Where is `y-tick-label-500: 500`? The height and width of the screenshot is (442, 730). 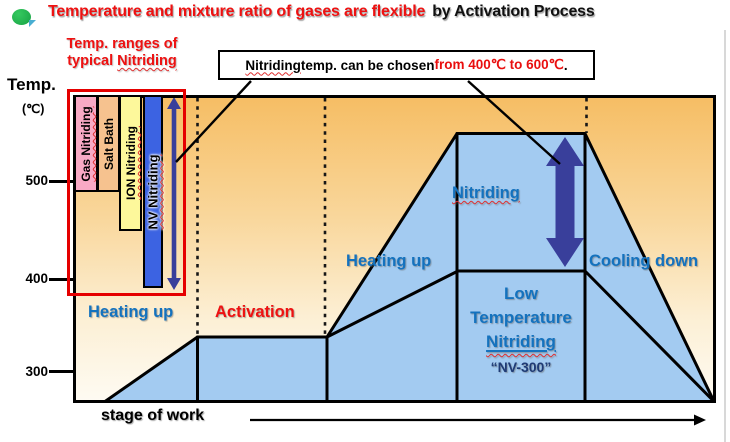 y-tick-label-500: 500 is located at coordinates (36, 180).